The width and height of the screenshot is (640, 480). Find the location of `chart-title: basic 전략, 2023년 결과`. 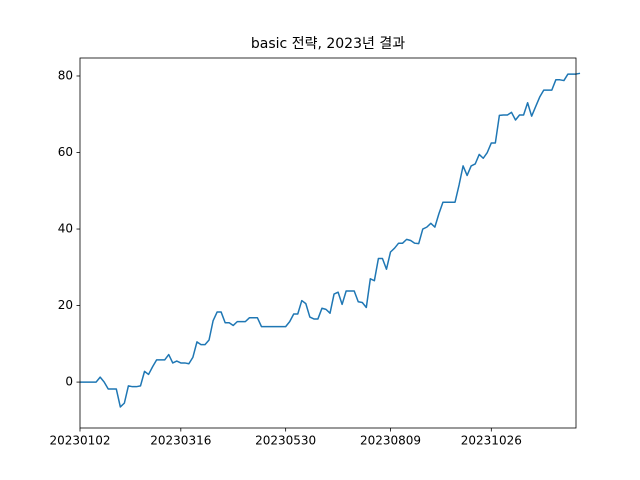

chart-title: basic 전략, 2023년 결과 is located at coordinates (328, 44).